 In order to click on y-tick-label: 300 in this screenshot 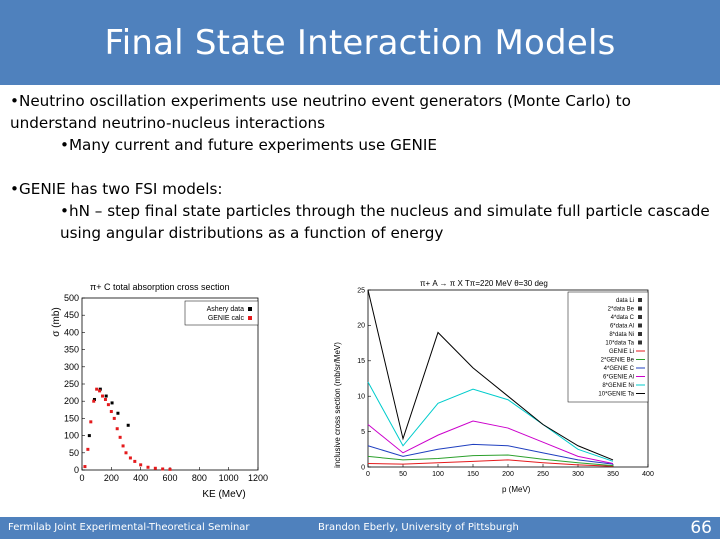, I will do `click(71, 367)`.